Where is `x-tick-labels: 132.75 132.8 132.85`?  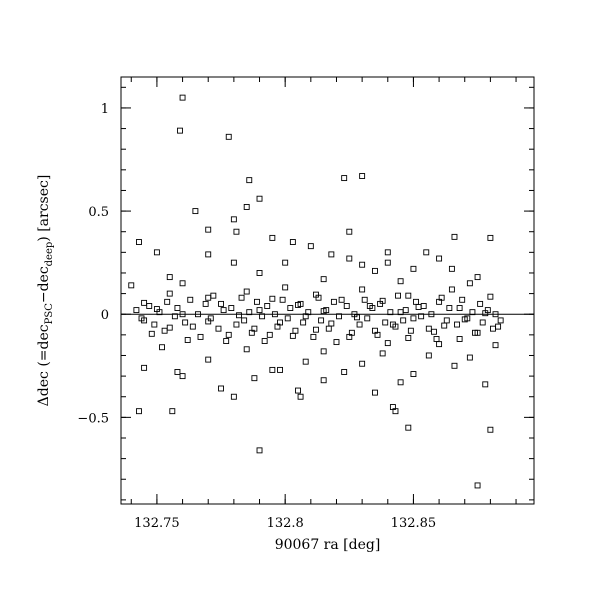 x-tick-labels: 132.75 132.8 132.85 is located at coordinates (285, 523).